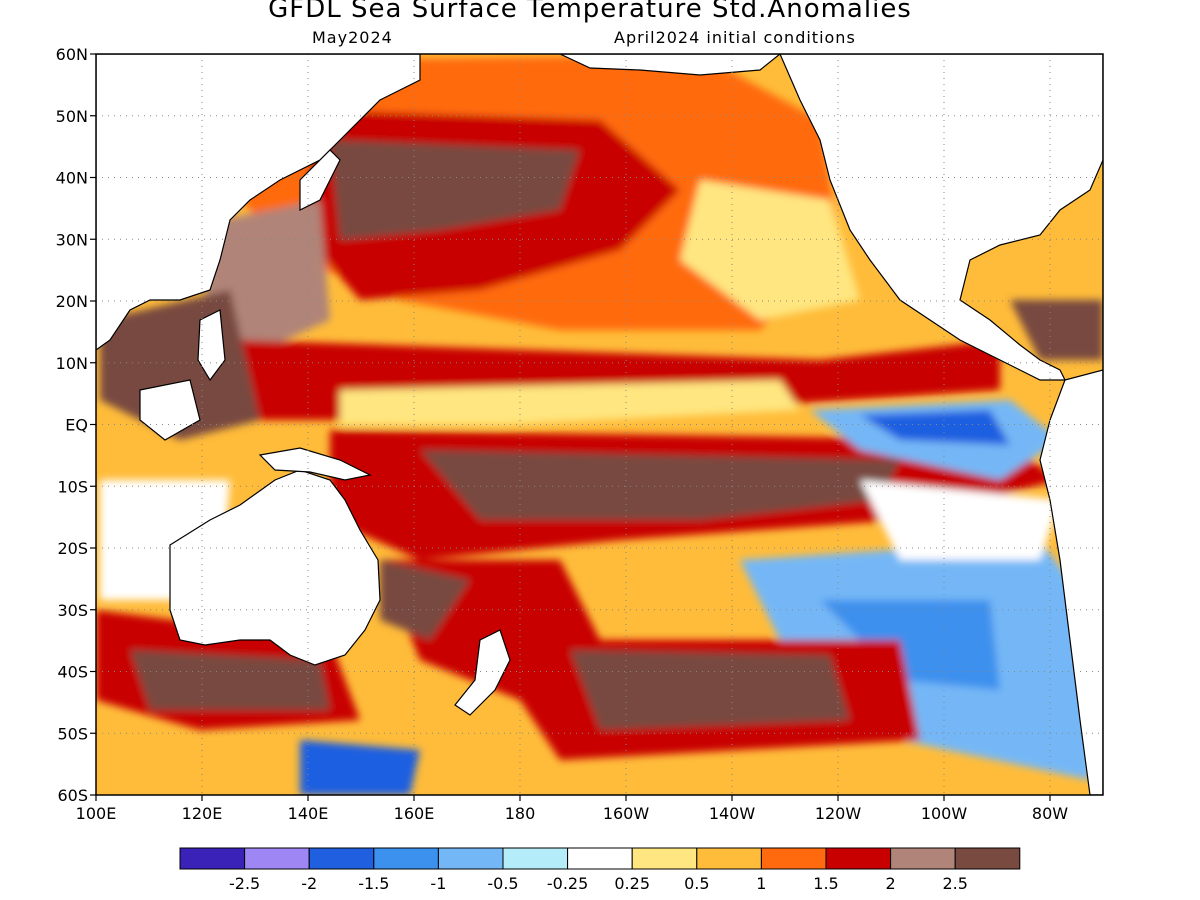  I want to click on colorbar-label: -2, so click(309, 883).